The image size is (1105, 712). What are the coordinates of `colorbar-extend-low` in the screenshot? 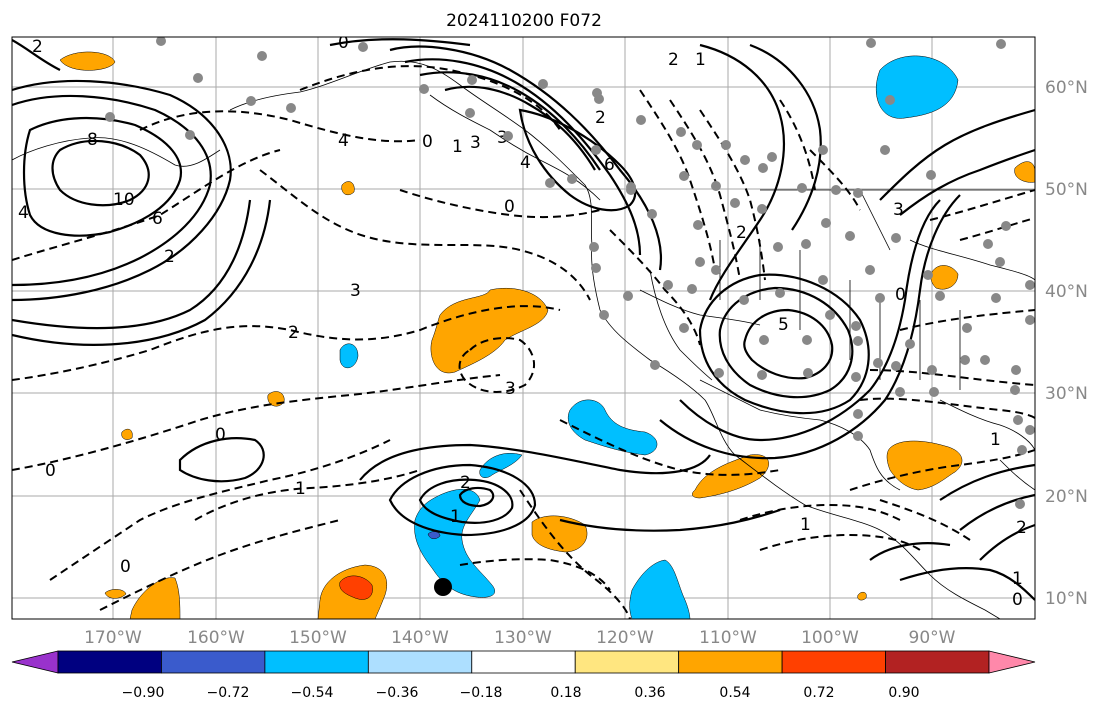 It's located at (35, 662).